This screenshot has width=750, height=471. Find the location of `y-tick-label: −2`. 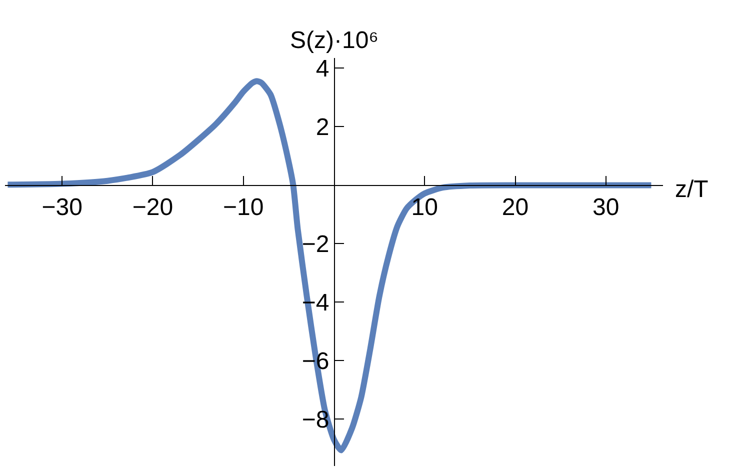

y-tick-label: −2 is located at coordinates (316, 244).